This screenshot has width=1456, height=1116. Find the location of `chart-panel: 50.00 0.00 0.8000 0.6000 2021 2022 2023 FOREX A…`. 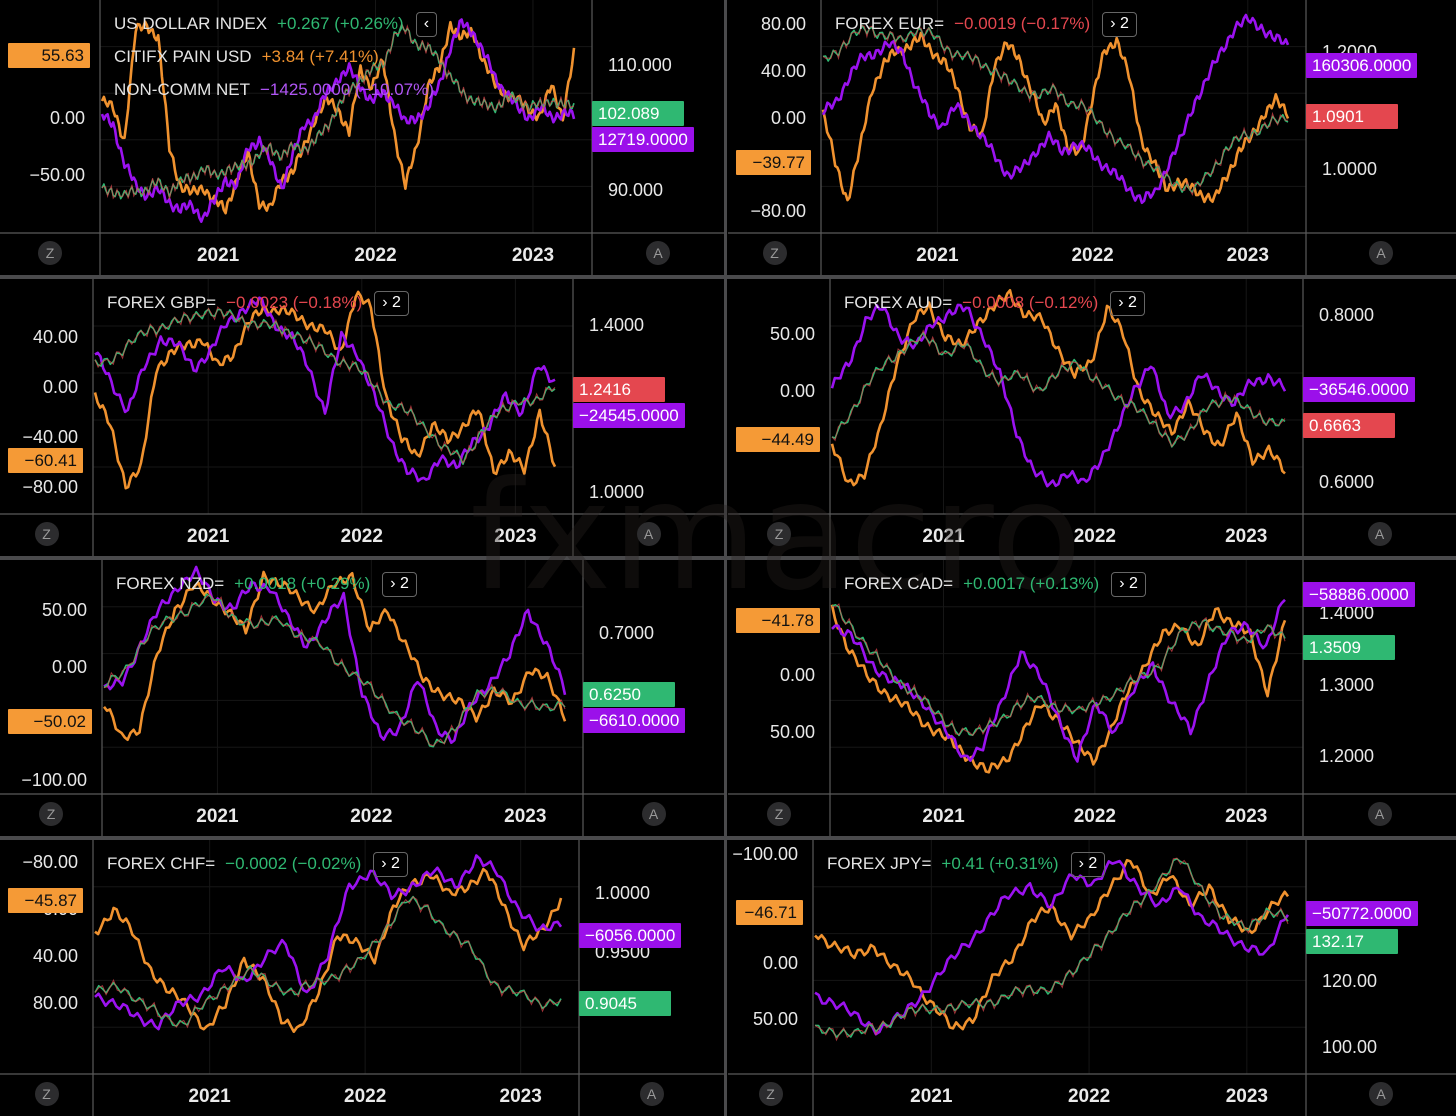

chart-panel: 50.00 0.00 0.8000 0.6000 2021 2022 2023 FOREX A… is located at coordinates (1092, 417).